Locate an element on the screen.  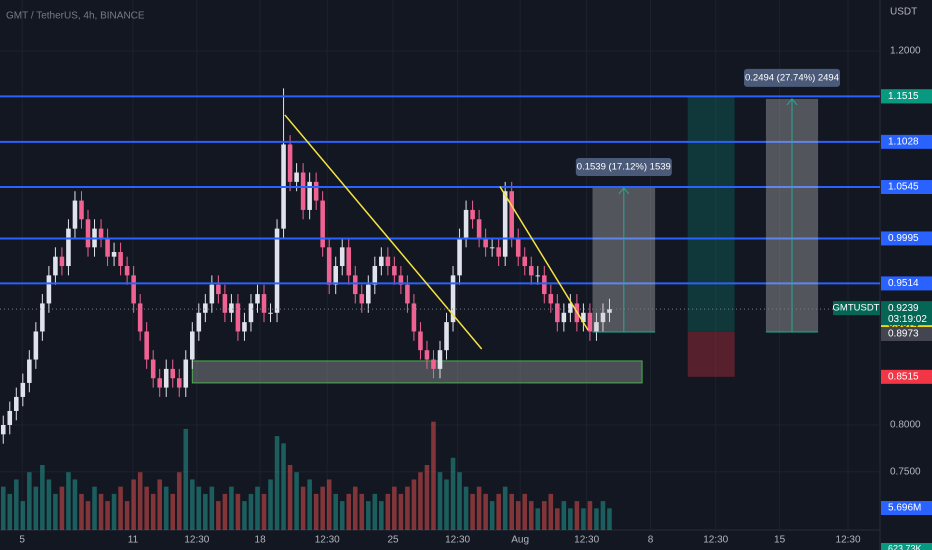
price-badge-label: 0.8515 is located at coordinates (903, 376).